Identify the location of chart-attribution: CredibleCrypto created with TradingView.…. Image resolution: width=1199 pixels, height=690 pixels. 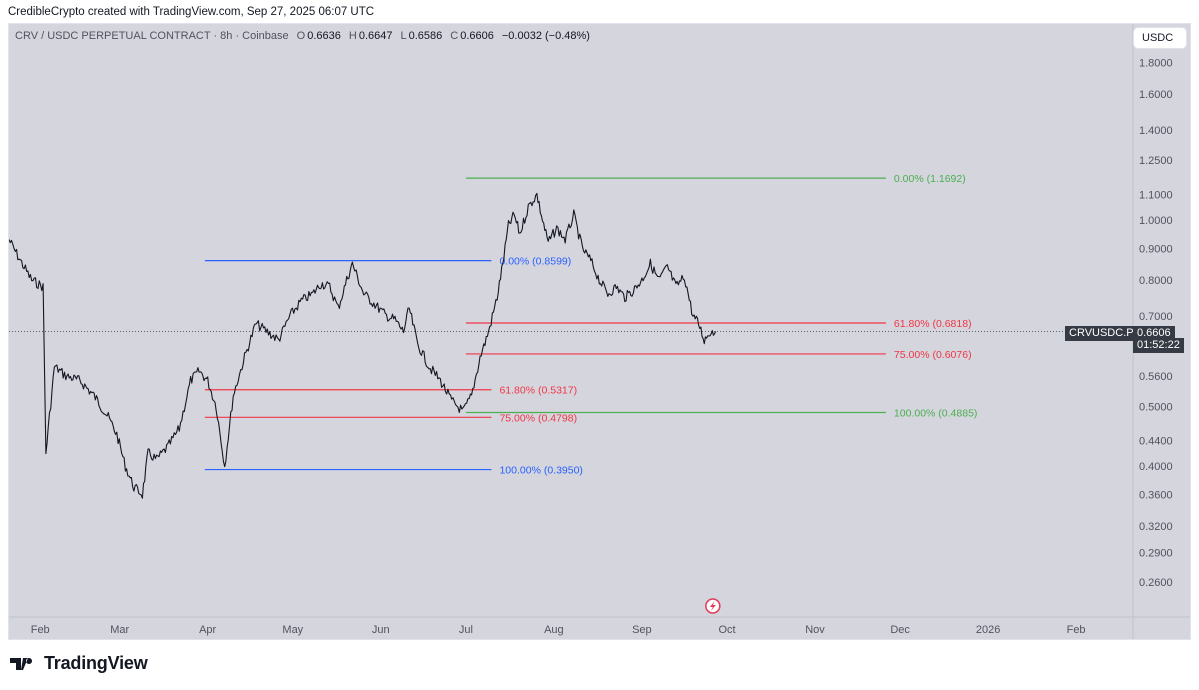
(191, 12).